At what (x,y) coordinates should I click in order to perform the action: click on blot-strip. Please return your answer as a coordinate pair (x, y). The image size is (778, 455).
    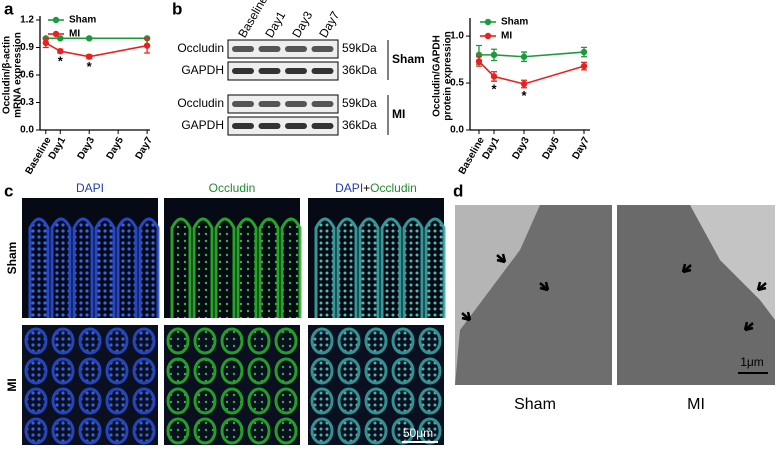
    Looking at the image, I should click on (283, 104).